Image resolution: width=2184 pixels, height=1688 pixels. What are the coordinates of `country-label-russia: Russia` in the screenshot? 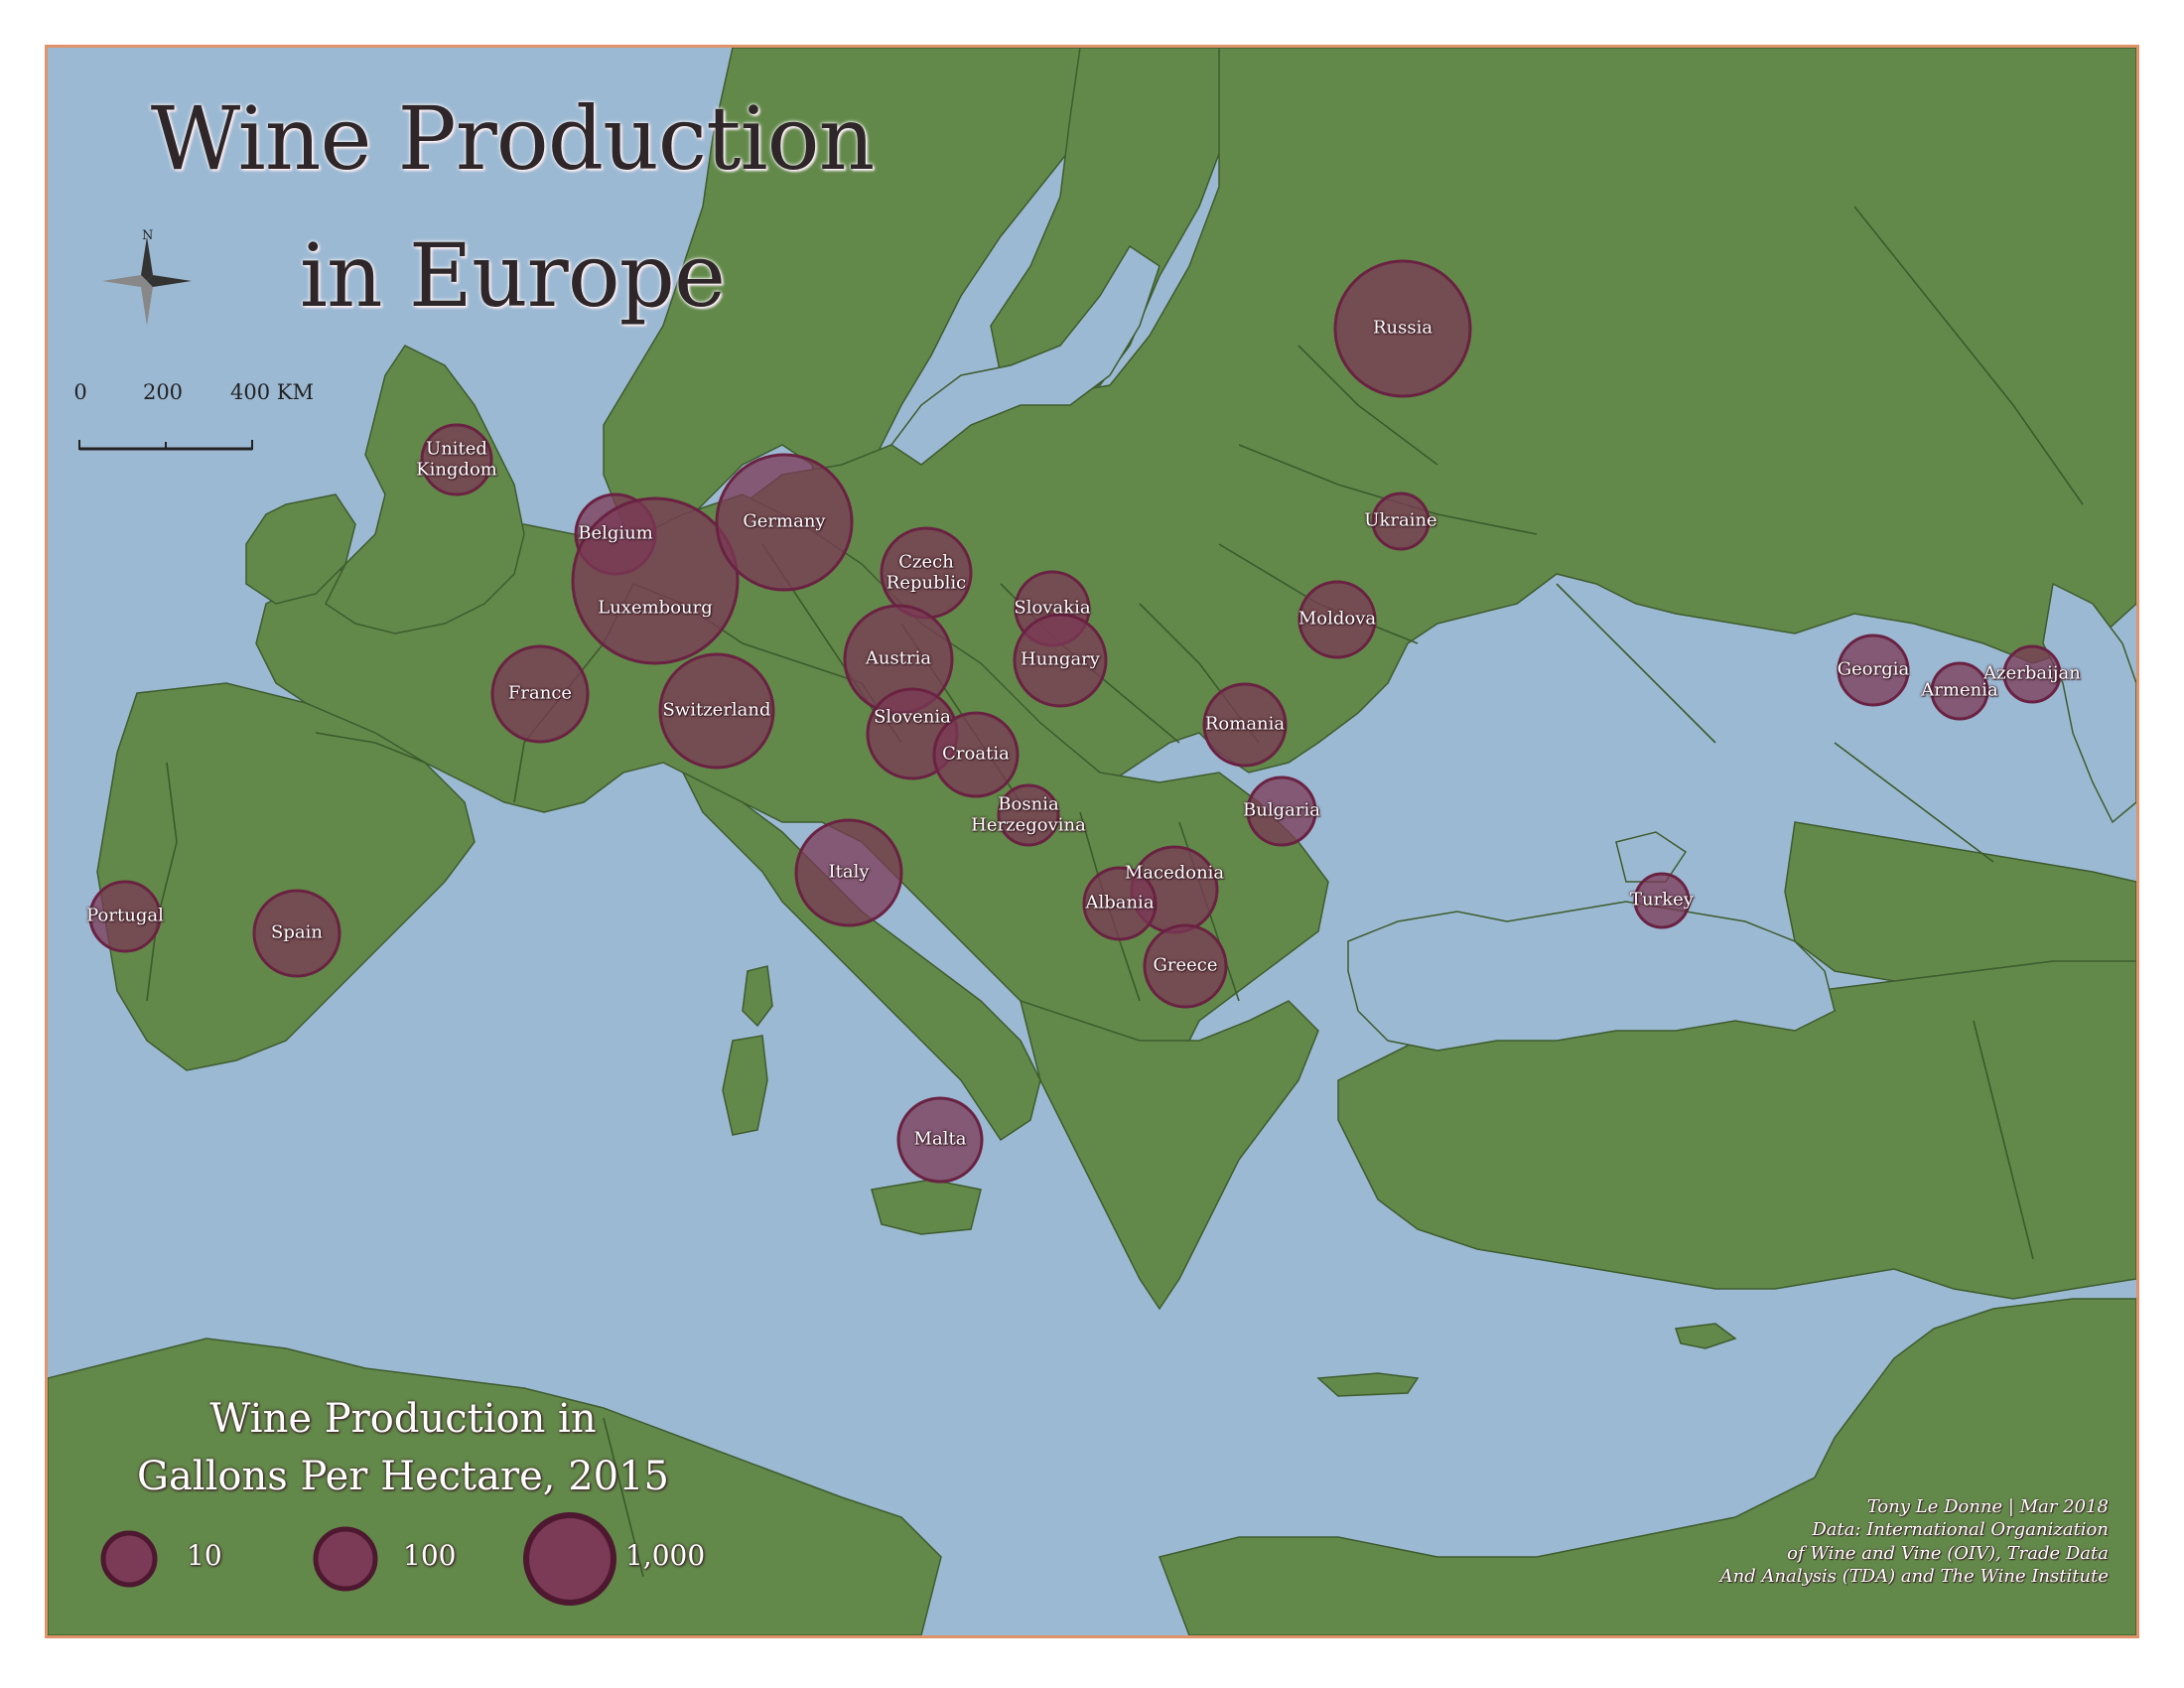 It's located at (1402, 328).